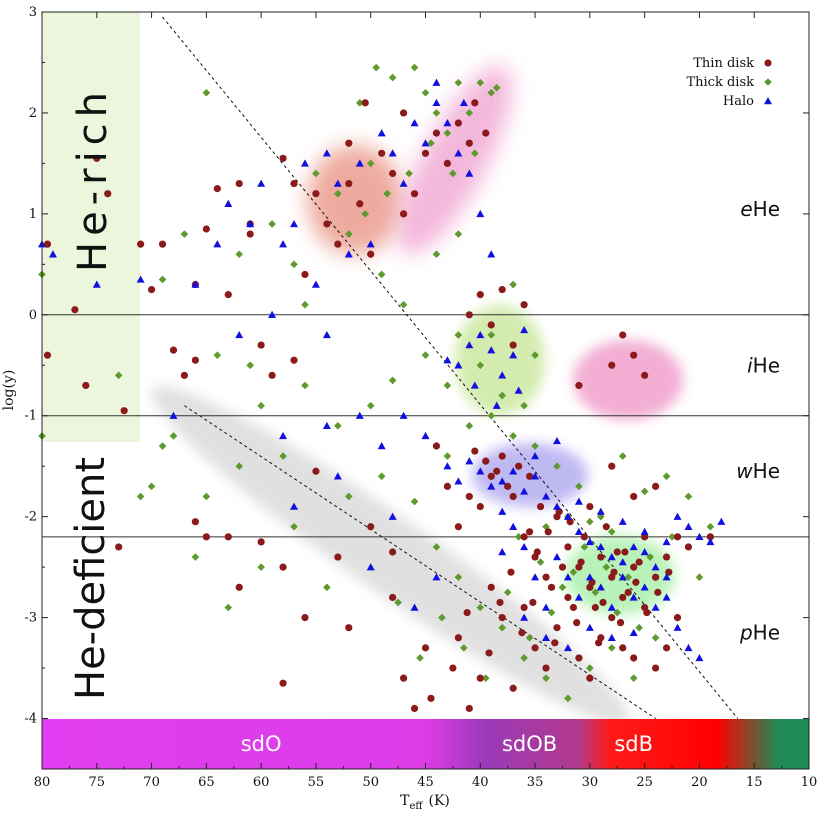  I want to click on x-tick-label: 45, so click(425, 782).